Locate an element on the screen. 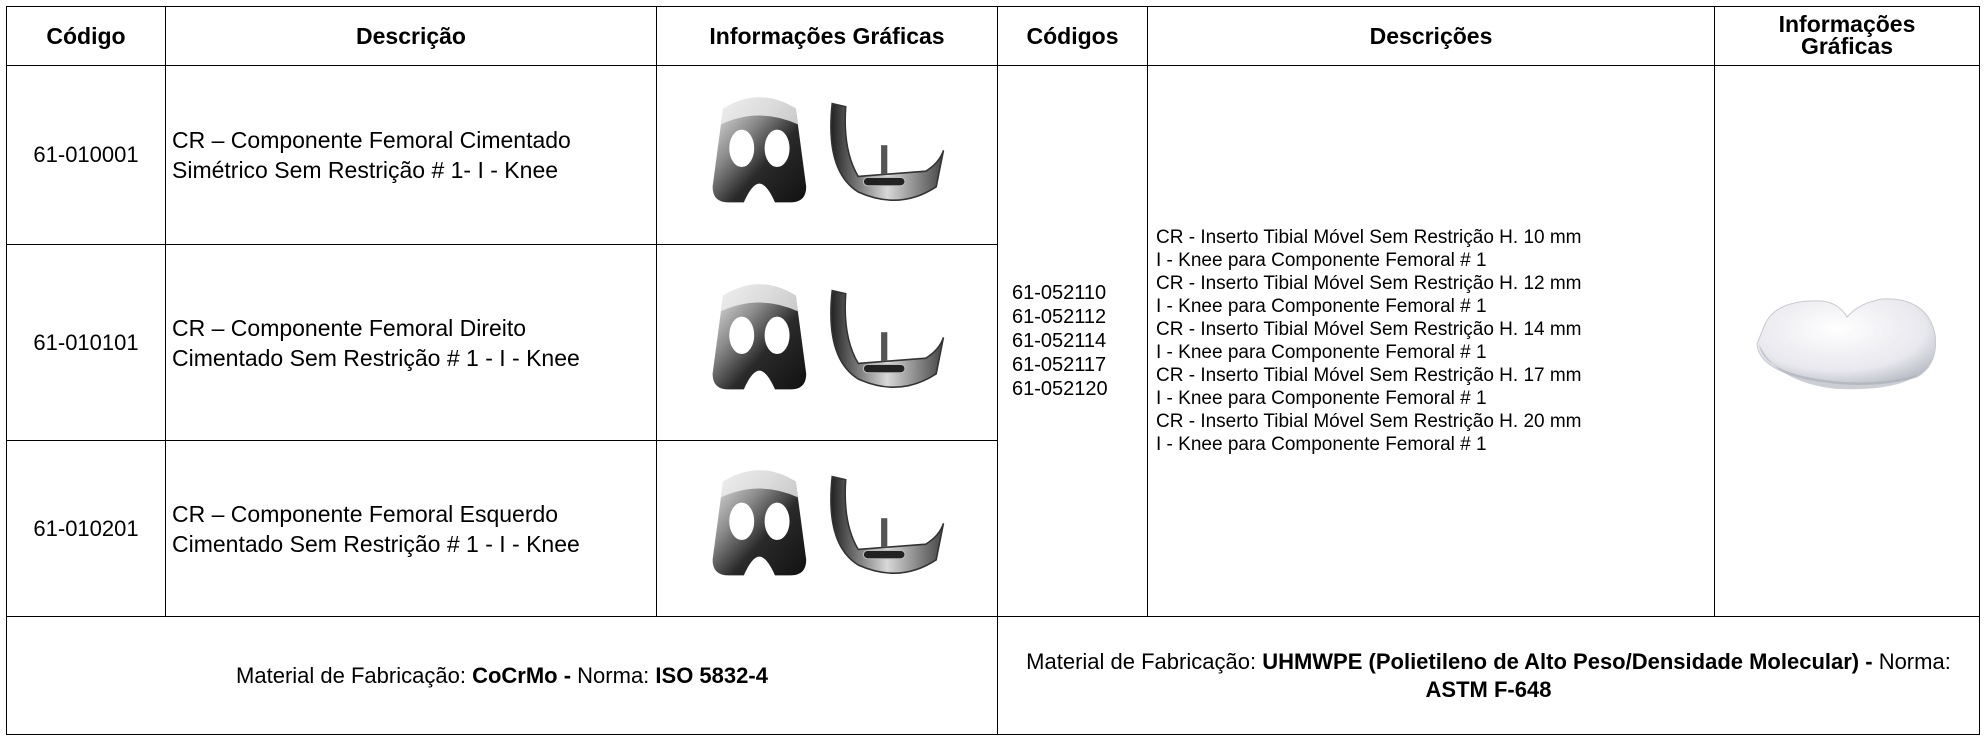 This screenshot has height=739, width=1987. header-cell: Descrições is located at coordinates (1431, 36).